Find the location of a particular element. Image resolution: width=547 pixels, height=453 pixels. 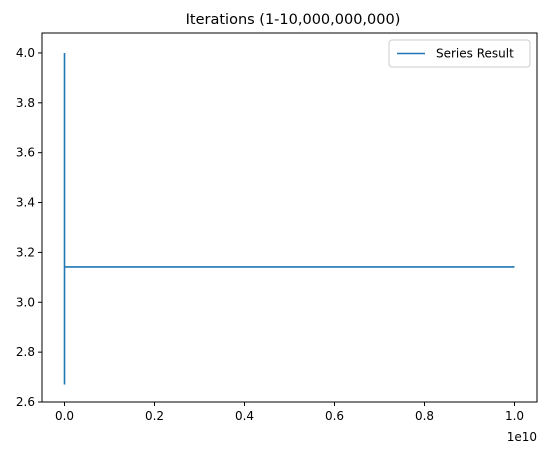

y-tick-label: 3.6 is located at coordinates (25, 153).